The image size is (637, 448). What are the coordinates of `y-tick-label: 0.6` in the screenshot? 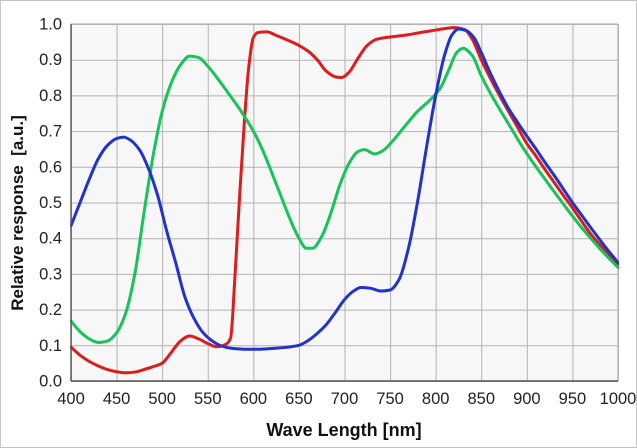 It's located at (50, 167).